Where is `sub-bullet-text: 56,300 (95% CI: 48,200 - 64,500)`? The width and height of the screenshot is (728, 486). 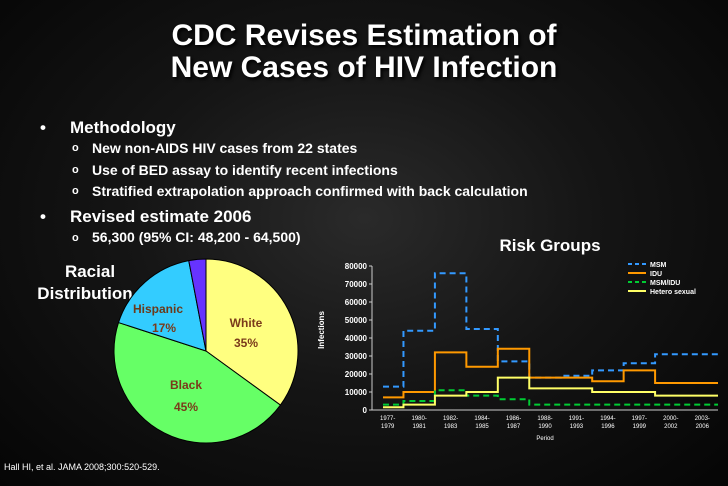
sub-bullet-text: 56,300 (95% CI: 48,200 - 64,500) is located at coordinates (196, 237).